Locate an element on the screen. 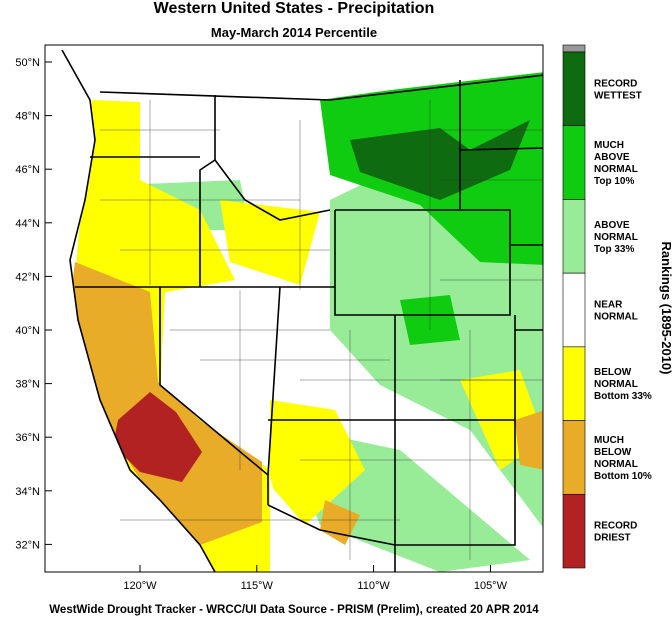 The width and height of the screenshot is (672, 620). lat-label: 34°N is located at coordinates (27, 492).